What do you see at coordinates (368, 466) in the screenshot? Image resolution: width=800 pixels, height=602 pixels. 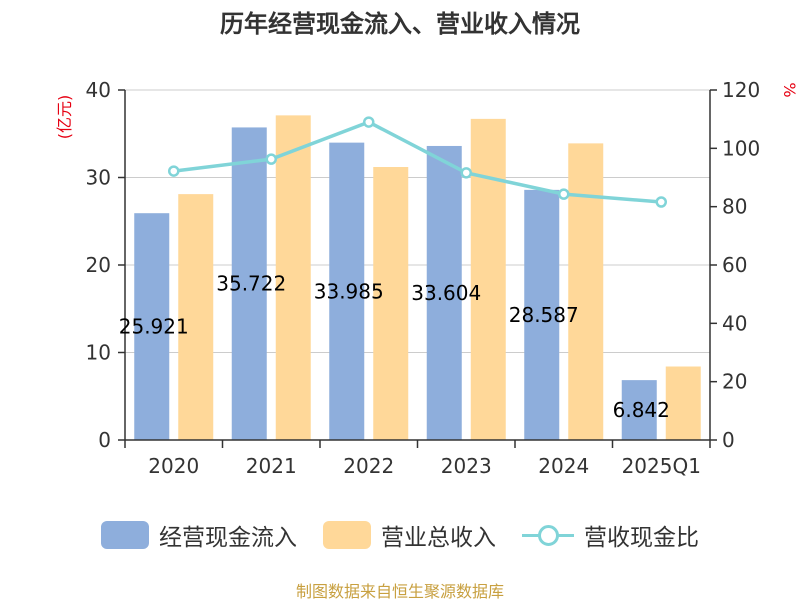 I see `x-tick-label: 2022` at bounding box center [368, 466].